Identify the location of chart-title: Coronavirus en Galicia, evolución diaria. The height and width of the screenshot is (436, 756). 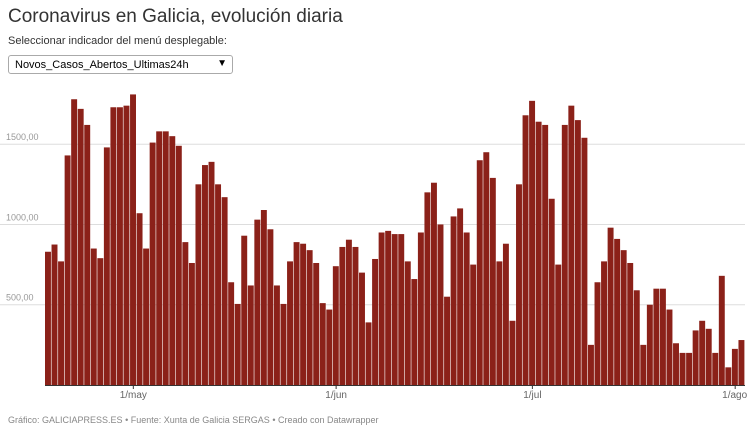
(175, 16).